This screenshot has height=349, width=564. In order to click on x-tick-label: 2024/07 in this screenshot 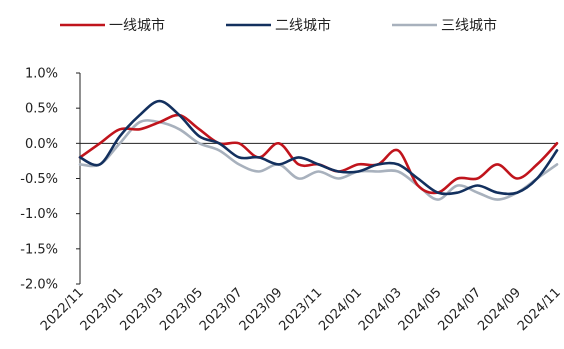, I will do `click(460, 309)`.